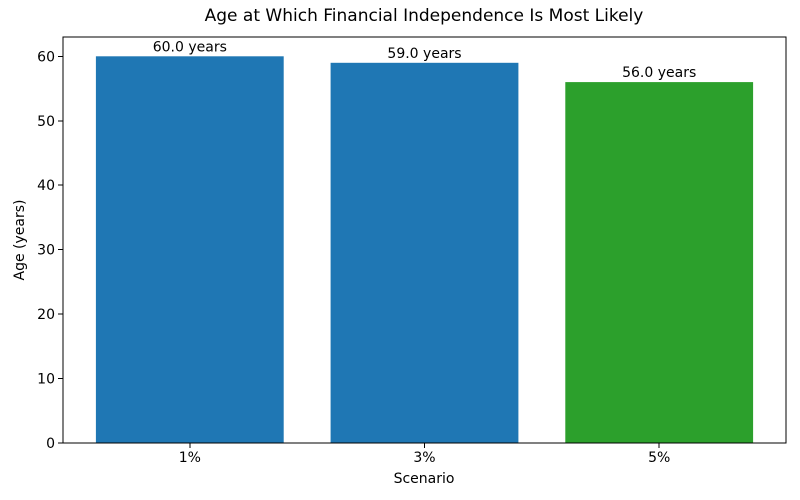 The width and height of the screenshot is (800, 500). Describe the element at coordinates (190, 458) in the screenshot. I see `x-tick-label: 1%` at that location.